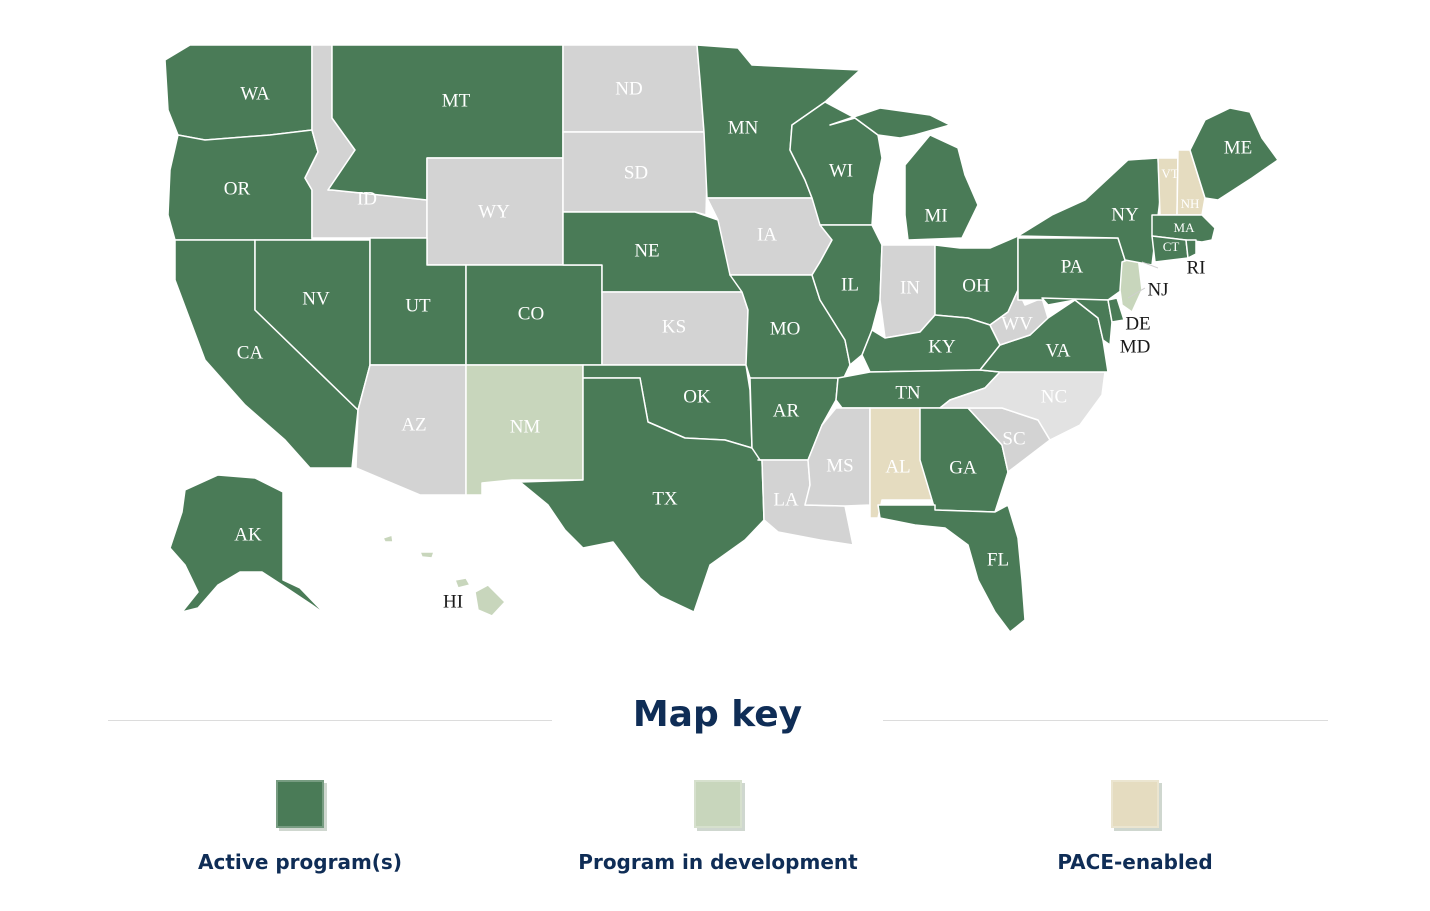 This screenshot has height=911, width=1430. I want to click on legend-label-development: Program in development, so click(718, 862).